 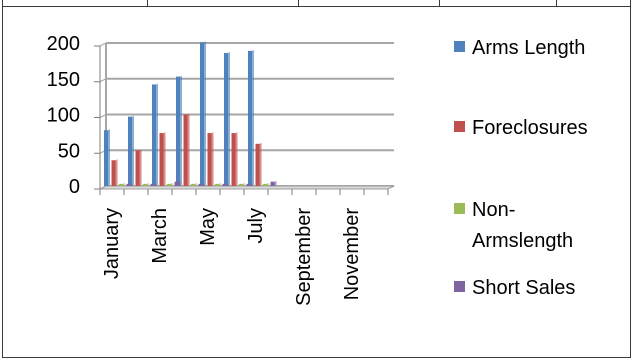 What do you see at coordinates (352, 254) in the screenshot?
I see `x-tick-label: November` at bounding box center [352, 254].